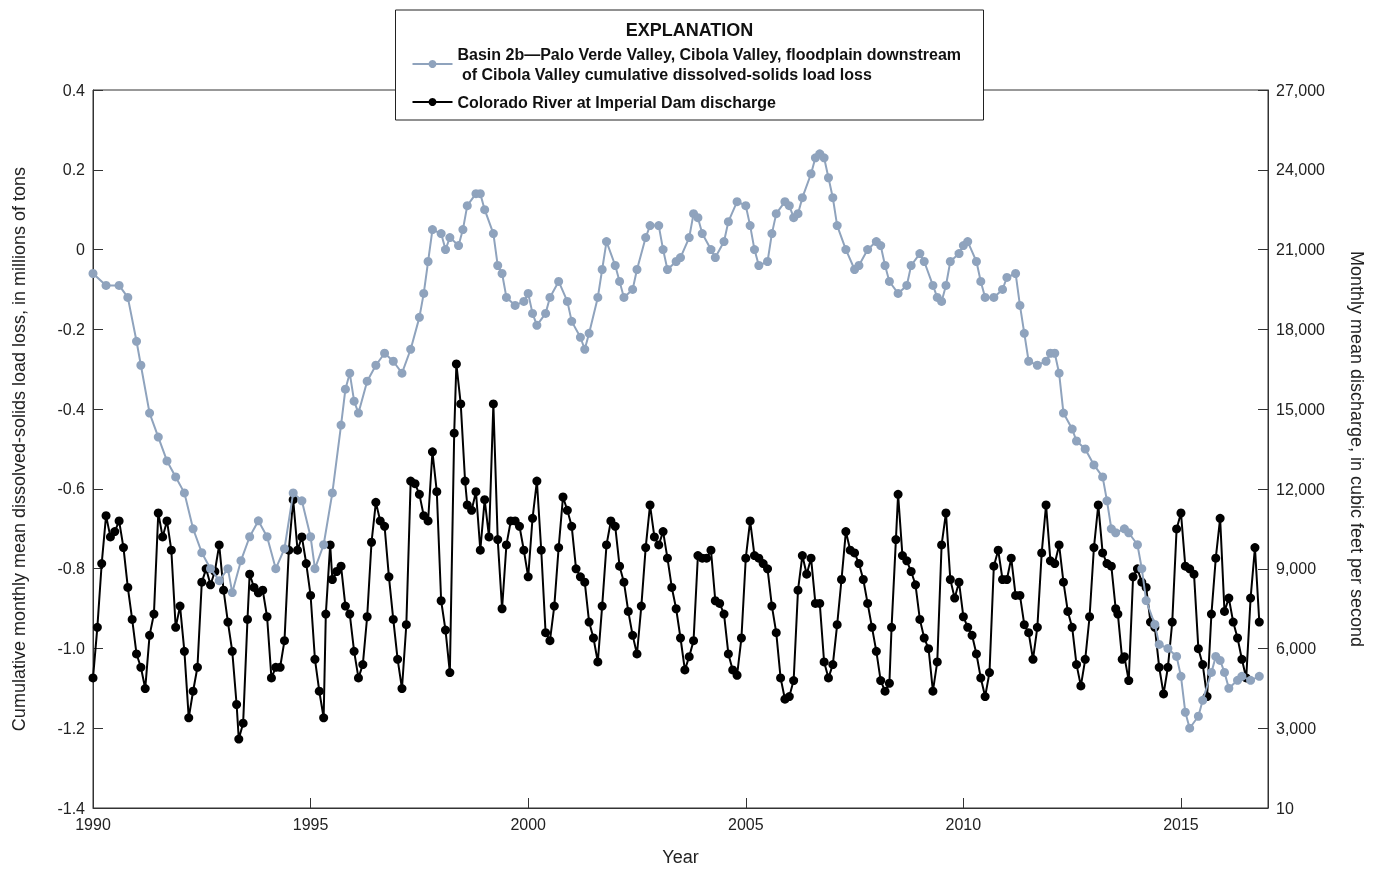  I want to click on y2-tick-label: 9,000, so click(1296, 569).